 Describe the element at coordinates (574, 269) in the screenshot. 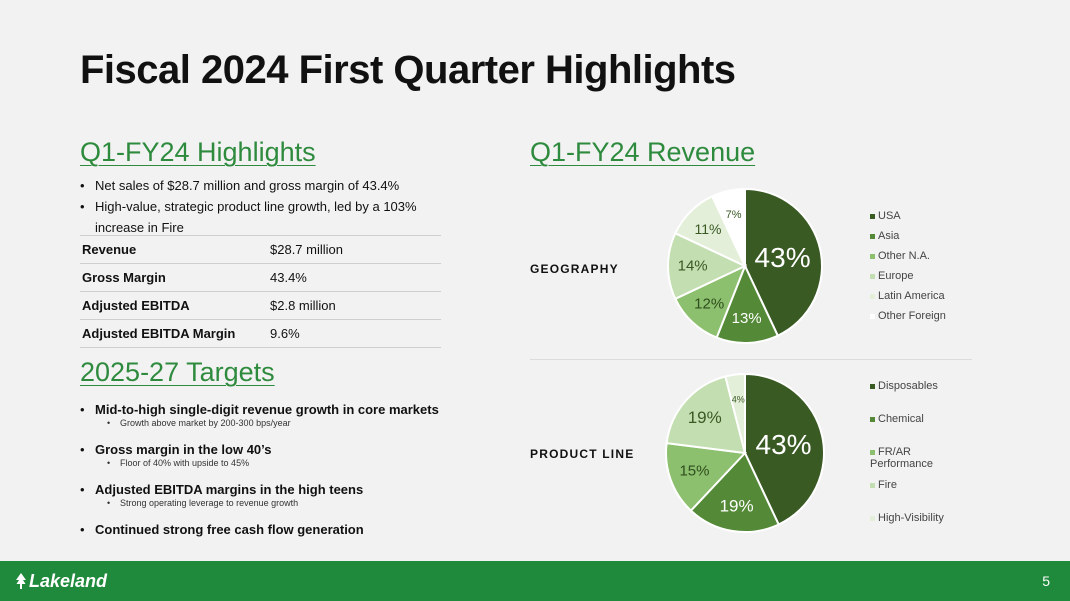

I see `geography-chart-label: GEOGRAPHY` at that location.